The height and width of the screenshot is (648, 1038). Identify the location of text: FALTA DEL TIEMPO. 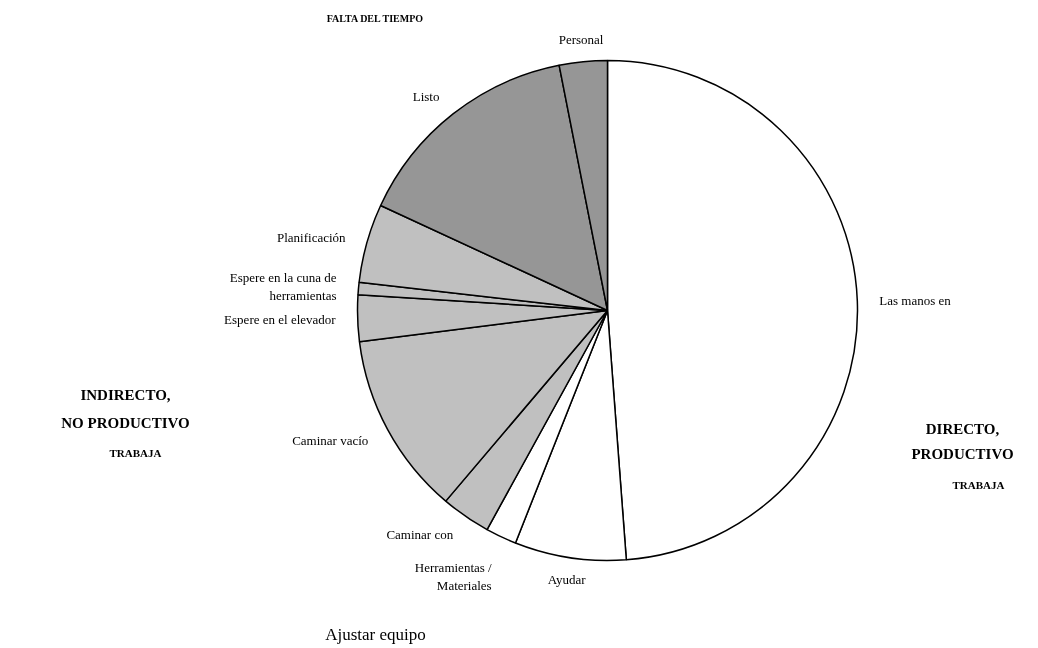
(375, 18).